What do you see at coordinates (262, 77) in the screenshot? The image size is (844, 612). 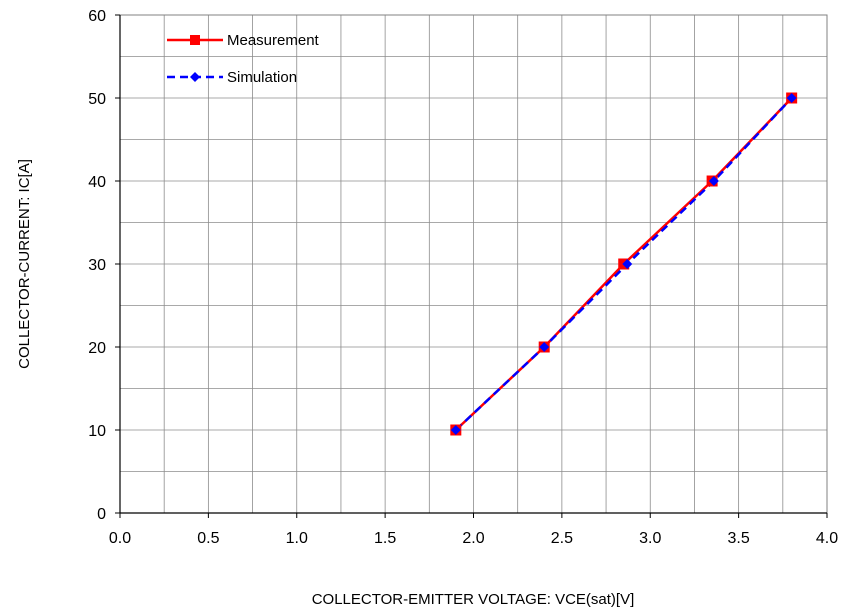 I see `legend-label-simulation: Simulation` at bounding box center [262, 77].